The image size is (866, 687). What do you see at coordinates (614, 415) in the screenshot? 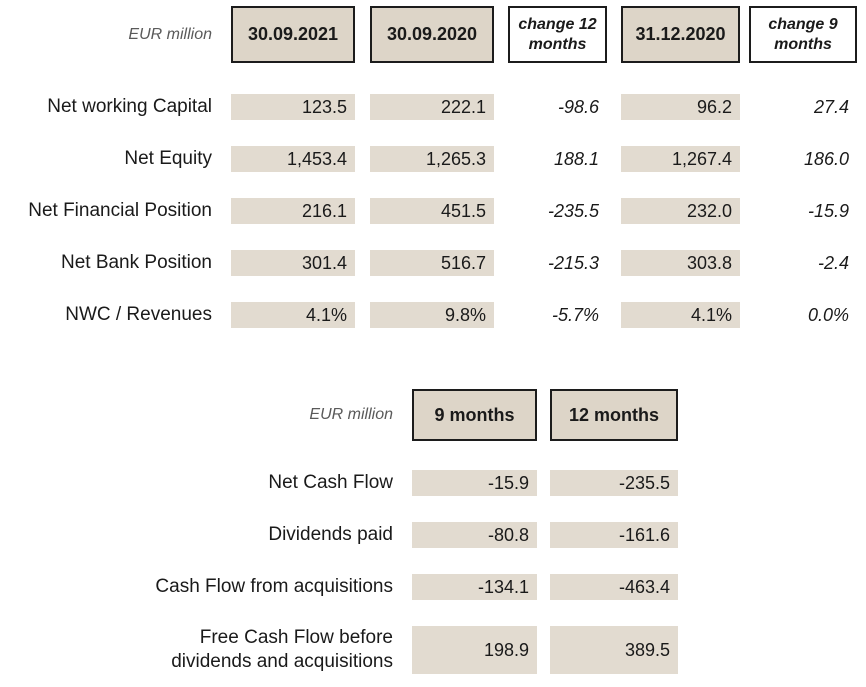
I see `table2-col-header-12-months: 12 months` at bounding box center [614, 415].